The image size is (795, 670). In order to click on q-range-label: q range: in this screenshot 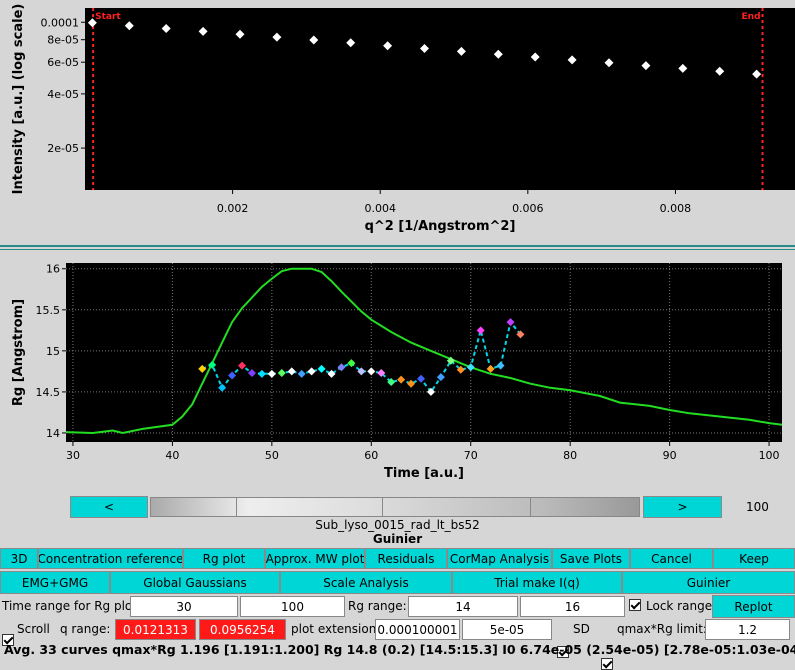, I will do `click(85, 629)`.